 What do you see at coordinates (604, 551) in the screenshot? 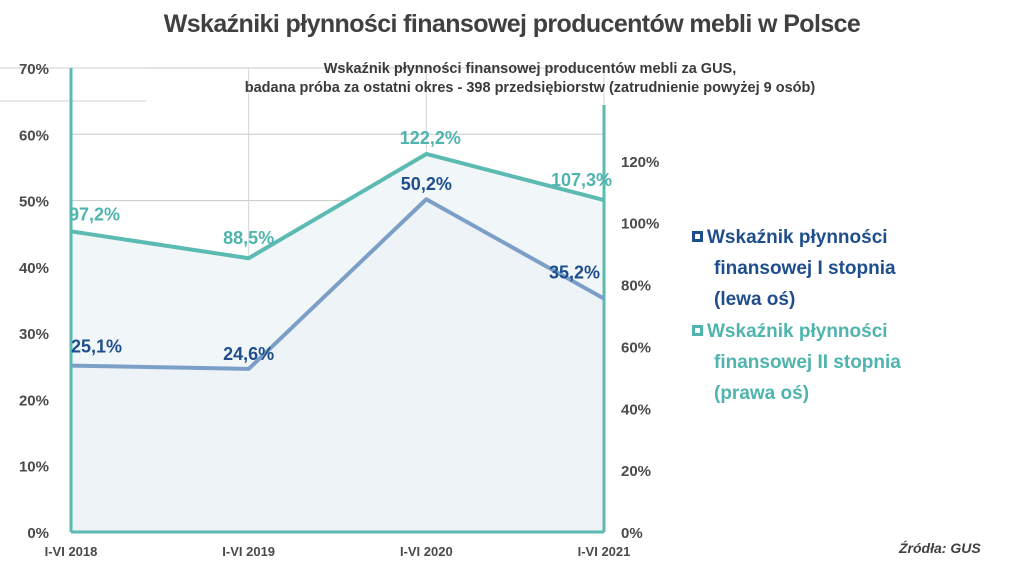
I see `x-tick-3: I-VI 2021` at bounding box center [604, 551].